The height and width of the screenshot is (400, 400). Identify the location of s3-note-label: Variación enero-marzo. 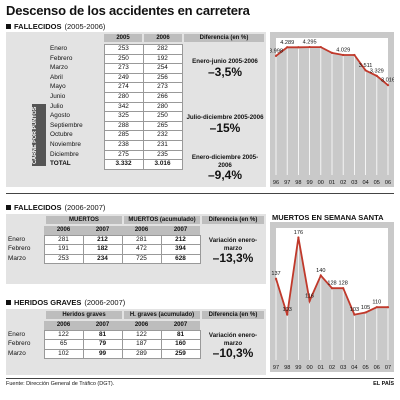
(233, 339).